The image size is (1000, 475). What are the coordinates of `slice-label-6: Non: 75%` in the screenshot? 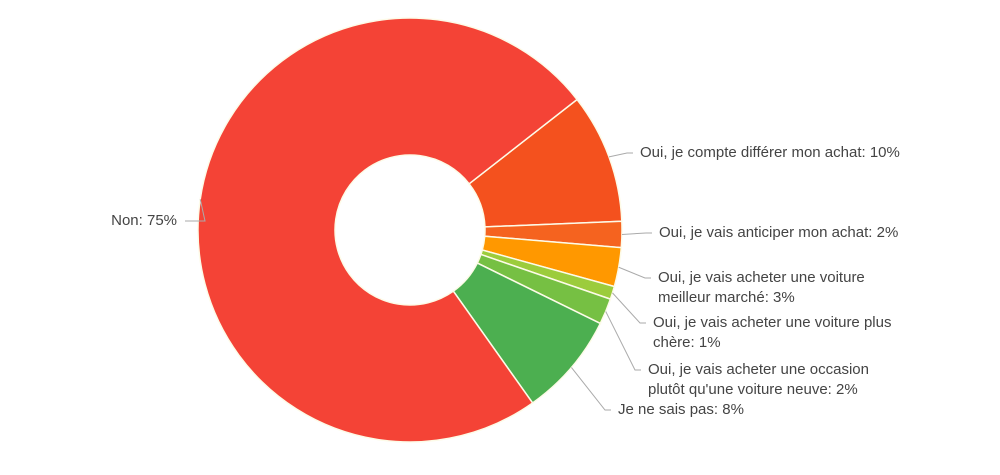 It's located at (144, 221).